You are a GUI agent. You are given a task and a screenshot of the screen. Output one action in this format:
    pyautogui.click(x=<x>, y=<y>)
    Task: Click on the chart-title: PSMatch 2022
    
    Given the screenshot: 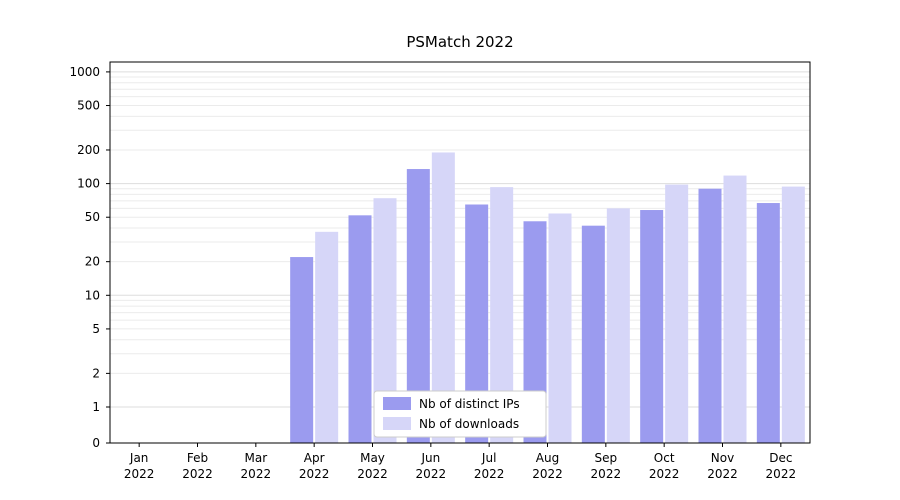 What is the action you would take?
    pyautogui.click(x=459, y=42)
    